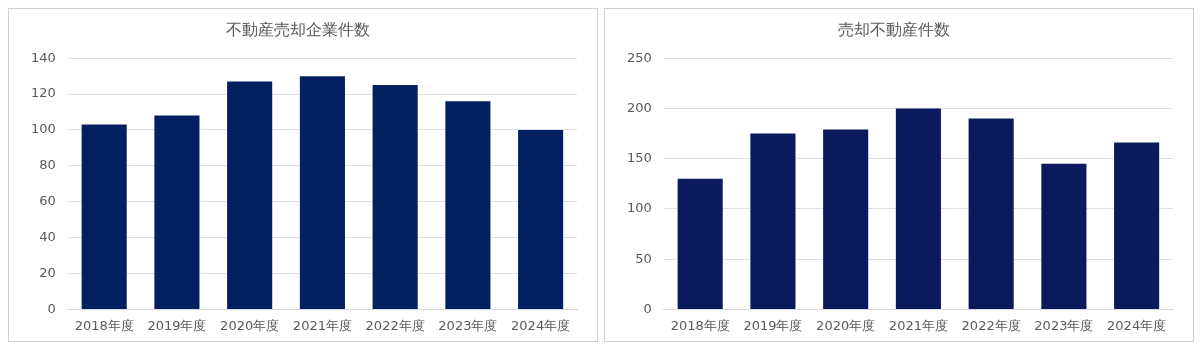 This screenshot has width=1200, height=350. What do you see at coordinates (639, 57) in the screenshot?
I see `y-tick-label: 250` at bounding box center [639, 57].